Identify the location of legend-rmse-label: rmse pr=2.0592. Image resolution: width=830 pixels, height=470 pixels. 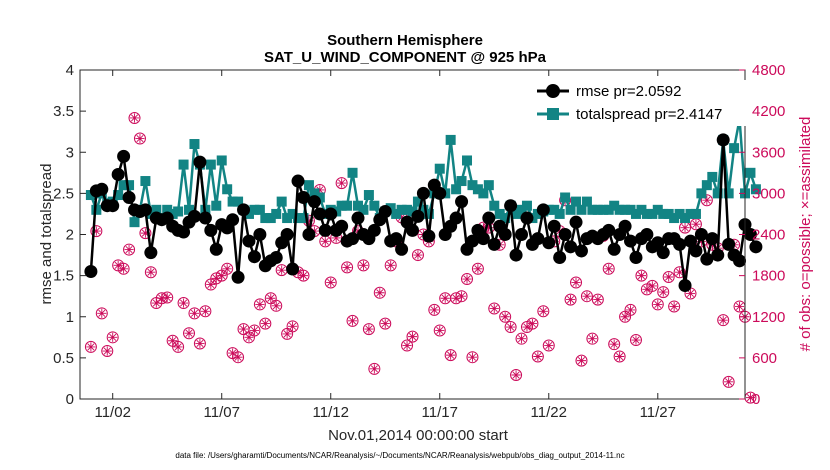
(628, 91).